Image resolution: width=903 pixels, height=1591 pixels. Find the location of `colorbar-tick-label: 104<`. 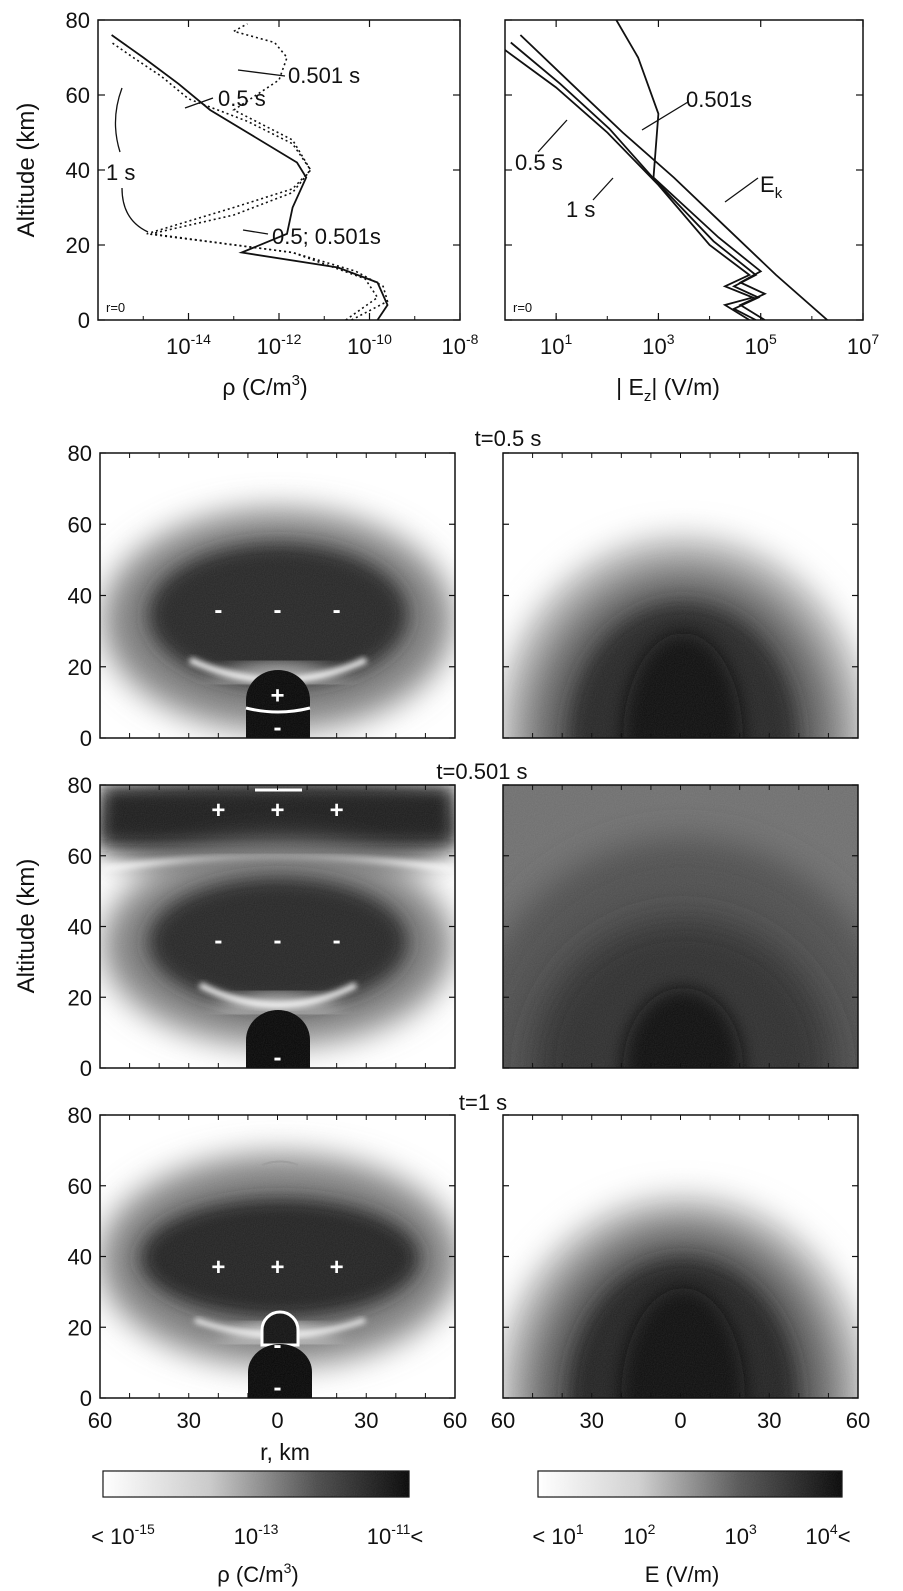

colorbar-tick-label: 104< is located at coordinates (827, 1535).